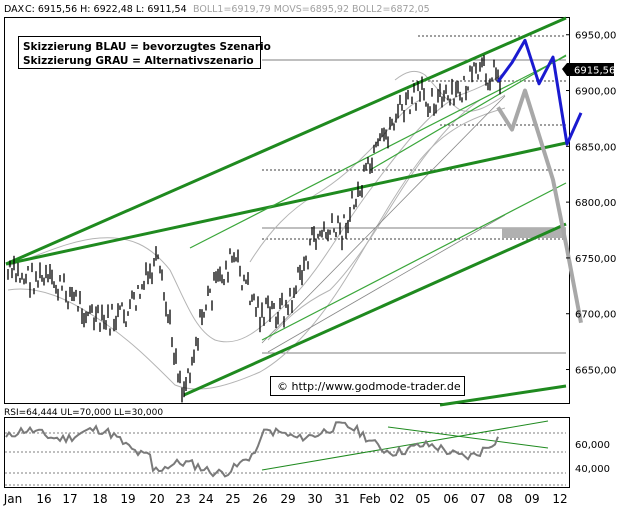 Image resolution: width=617 pixels, height=511 pixels. I want to click on x-tick-label: 24, so click(205, 499).